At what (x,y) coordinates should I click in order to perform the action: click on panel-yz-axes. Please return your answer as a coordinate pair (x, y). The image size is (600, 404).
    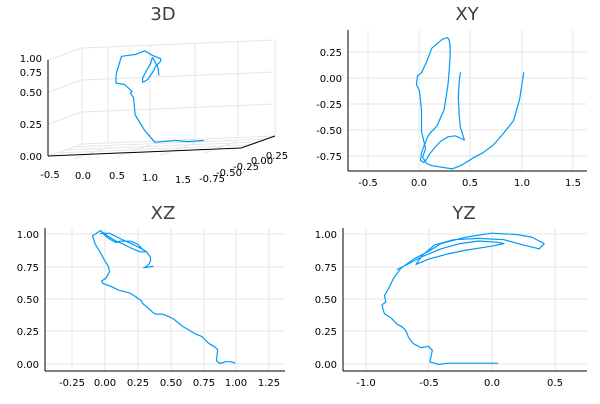
    Looking at the image, I should click on (464, 300).